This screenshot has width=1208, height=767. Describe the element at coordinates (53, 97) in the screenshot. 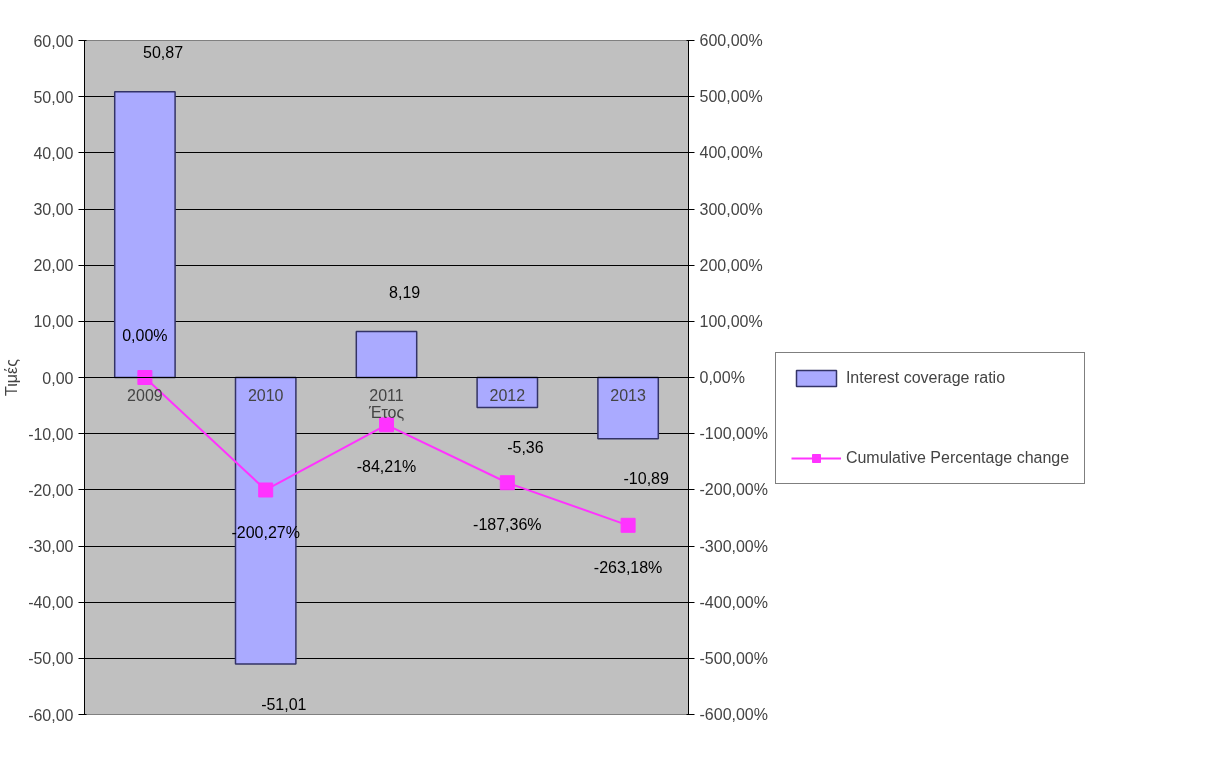

I see `y-tick-label: 50,00` at that location.